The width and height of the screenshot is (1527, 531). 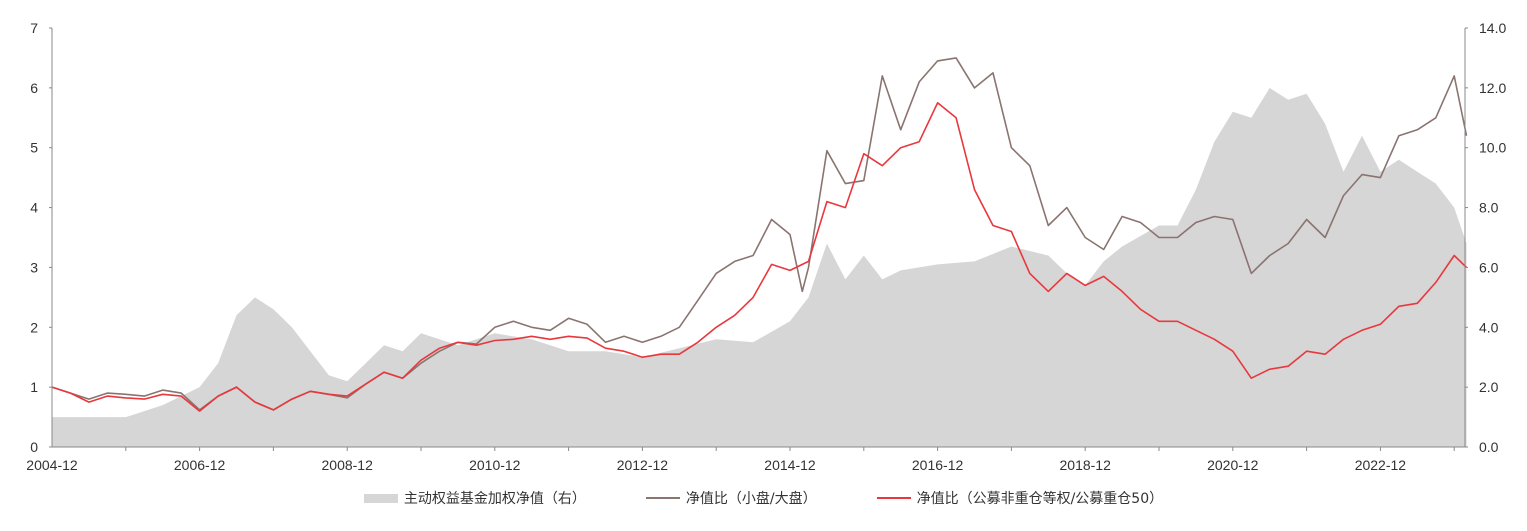 What do you see at coordinates (893, 498) in the screenshot?
I see `legend-swatch-red` at bounding box center [893, 498].